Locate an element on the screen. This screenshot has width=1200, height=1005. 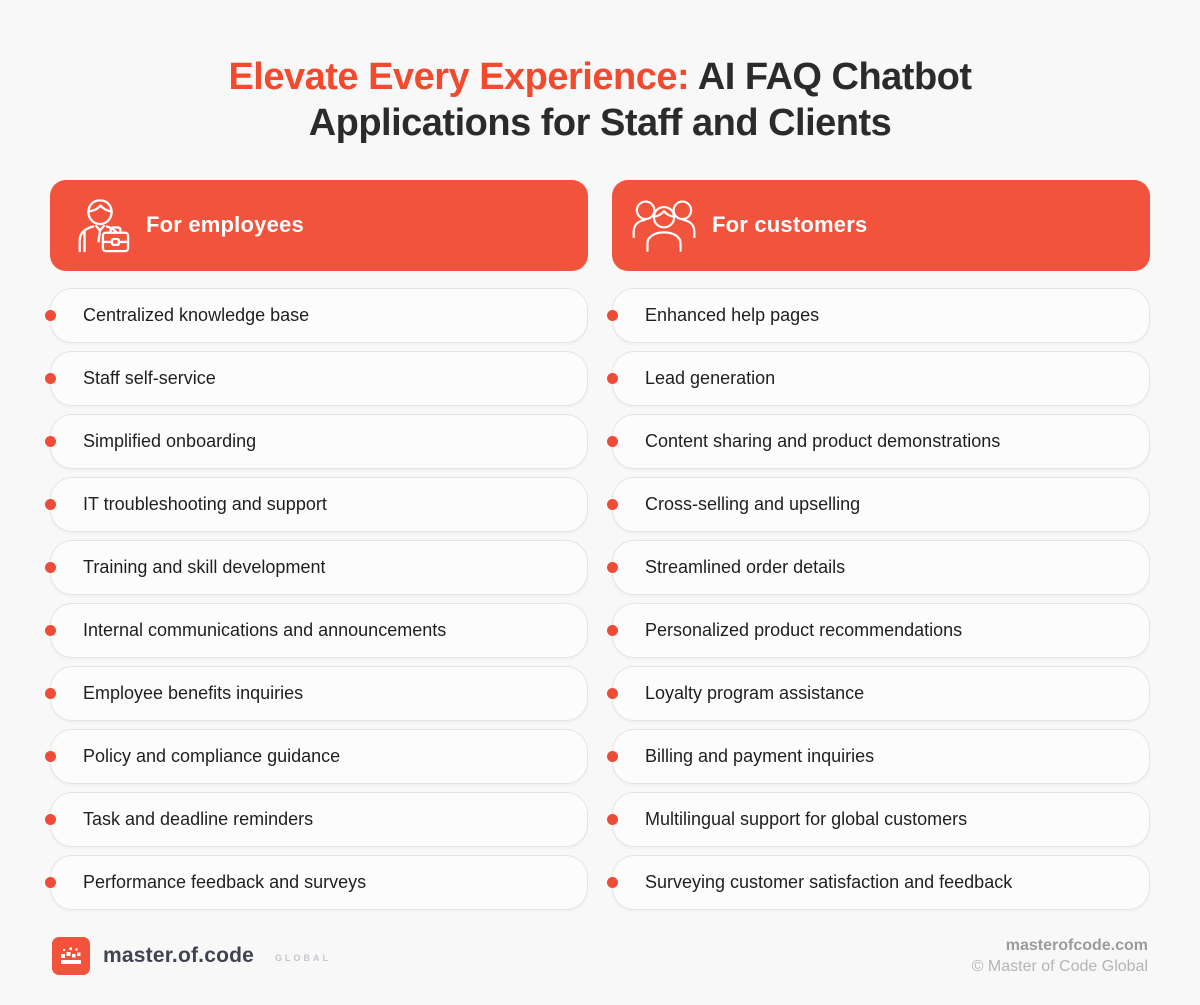
list-item-label: Cross-selling and upselling is located at coordinates (753, 503).